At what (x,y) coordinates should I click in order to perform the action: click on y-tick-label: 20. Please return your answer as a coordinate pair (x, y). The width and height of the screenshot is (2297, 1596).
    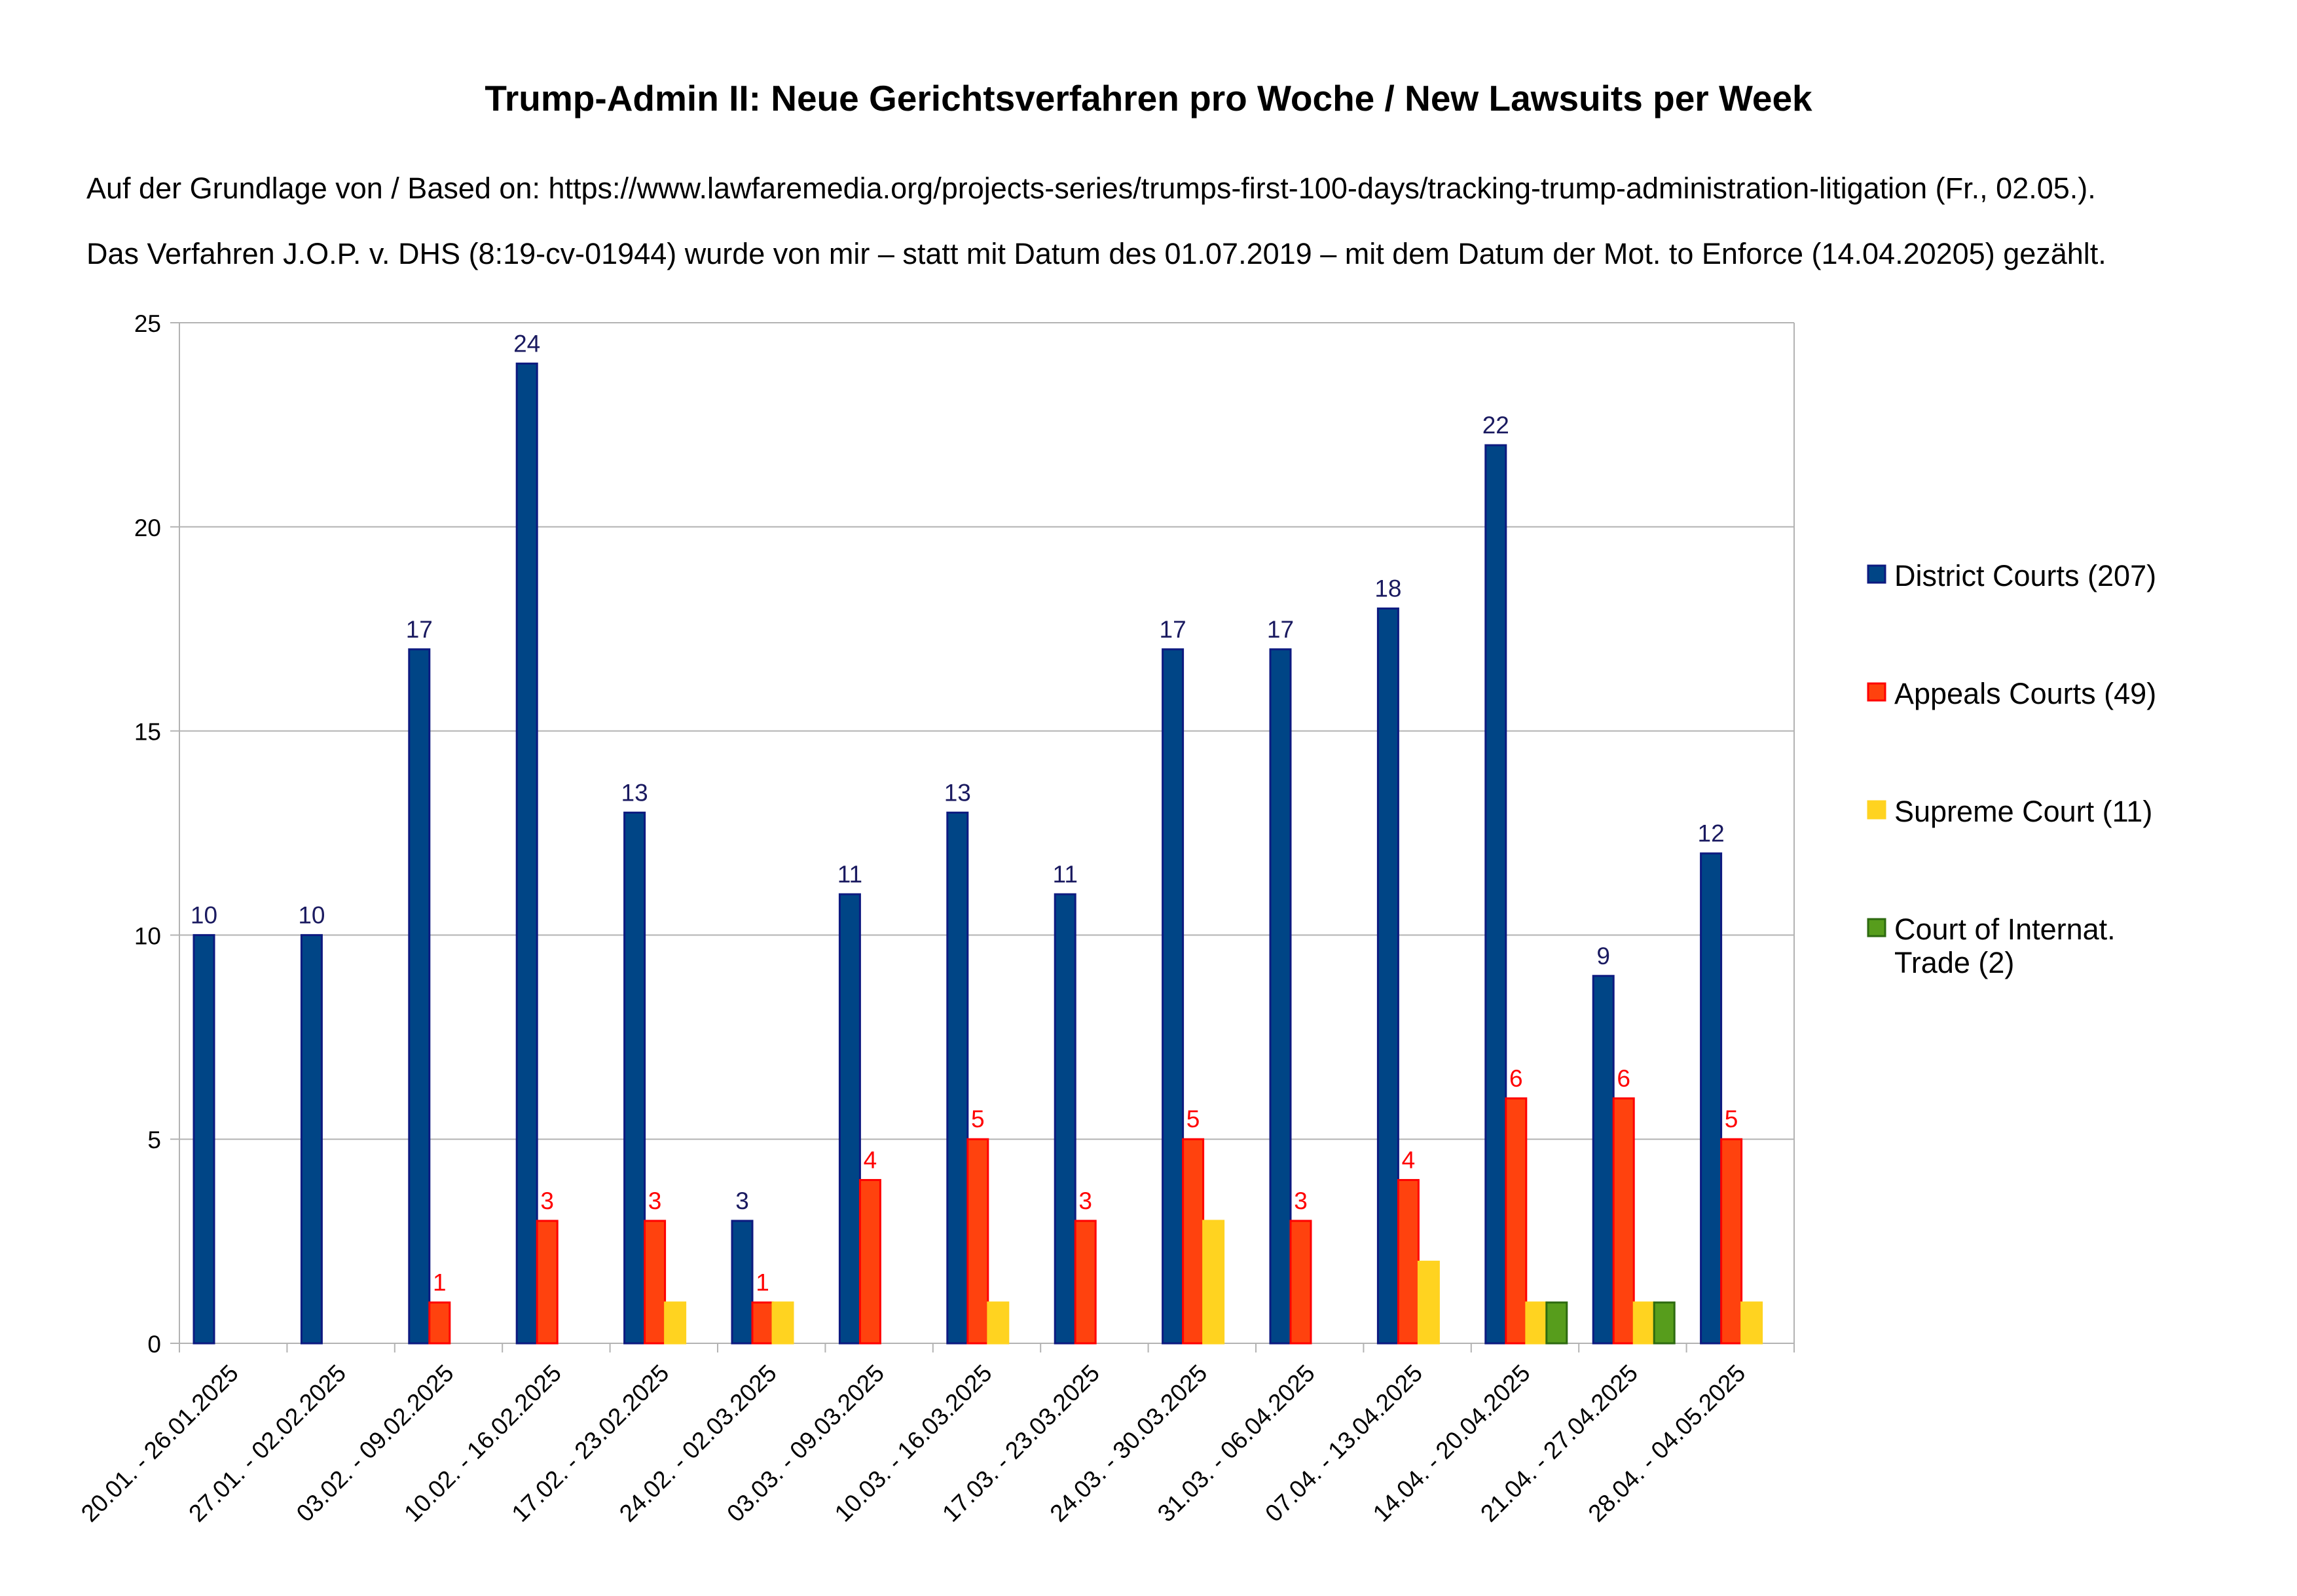
    Looking at the image, I should click on (147, 528).